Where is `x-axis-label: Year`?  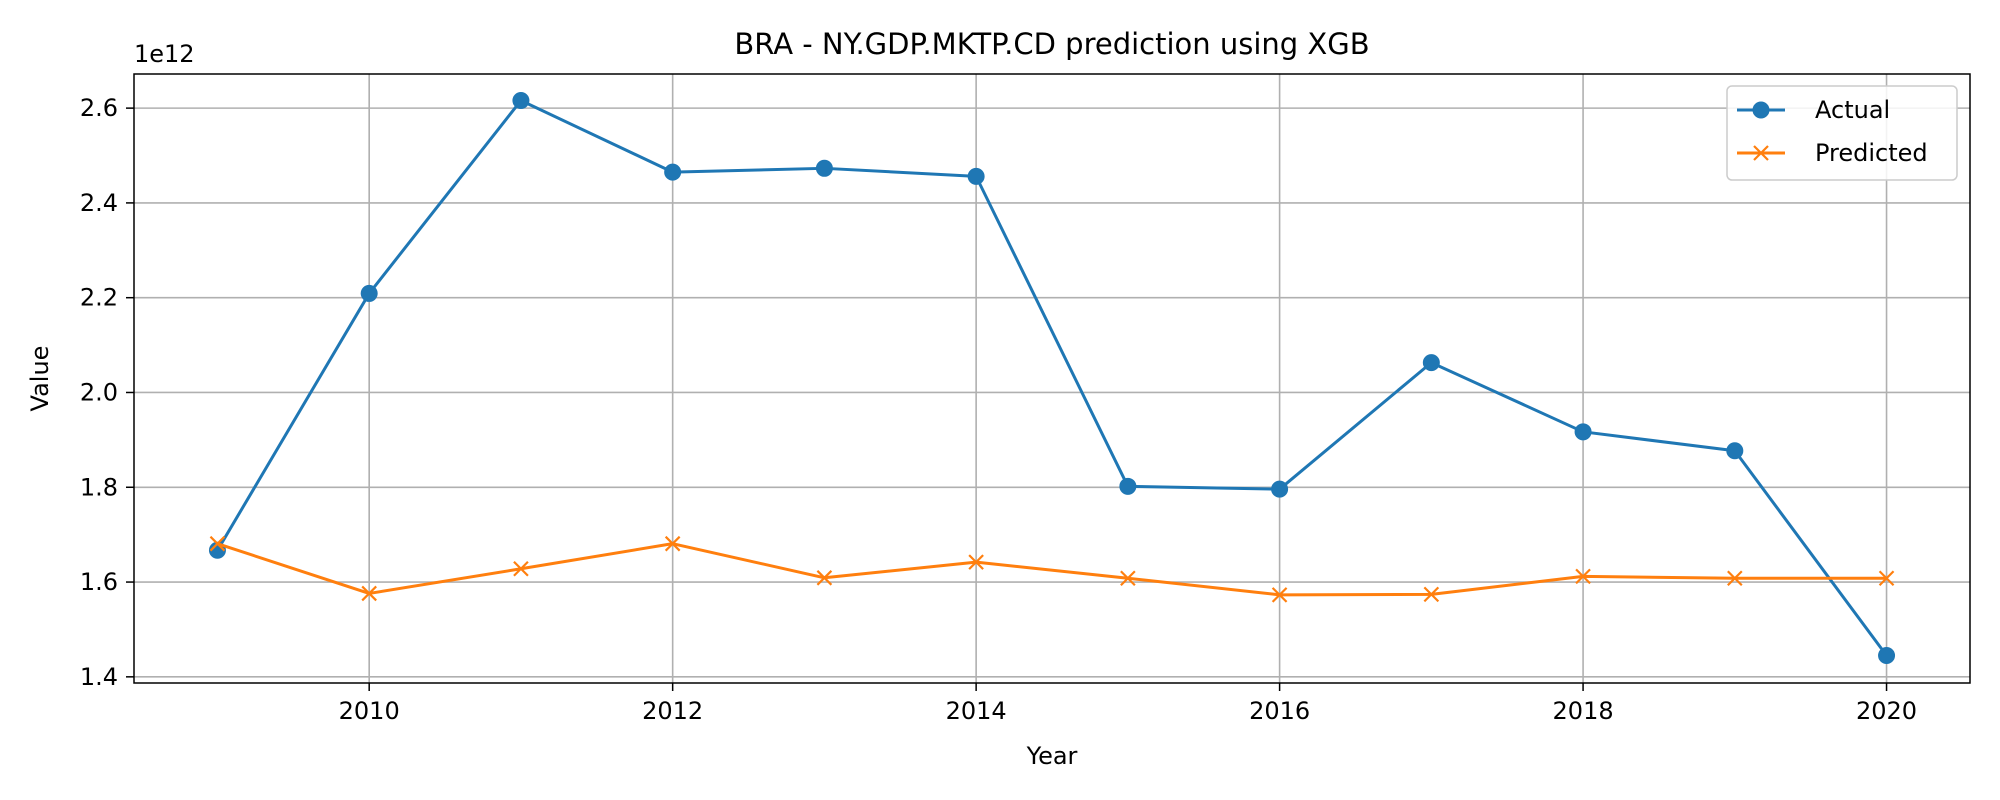 x-axis-label: Year is located at coordinates (1052, 756).